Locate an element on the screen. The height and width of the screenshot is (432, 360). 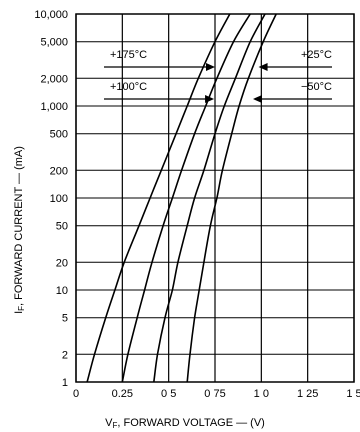
series-label: +175°C is located at coordinates (128, 55).